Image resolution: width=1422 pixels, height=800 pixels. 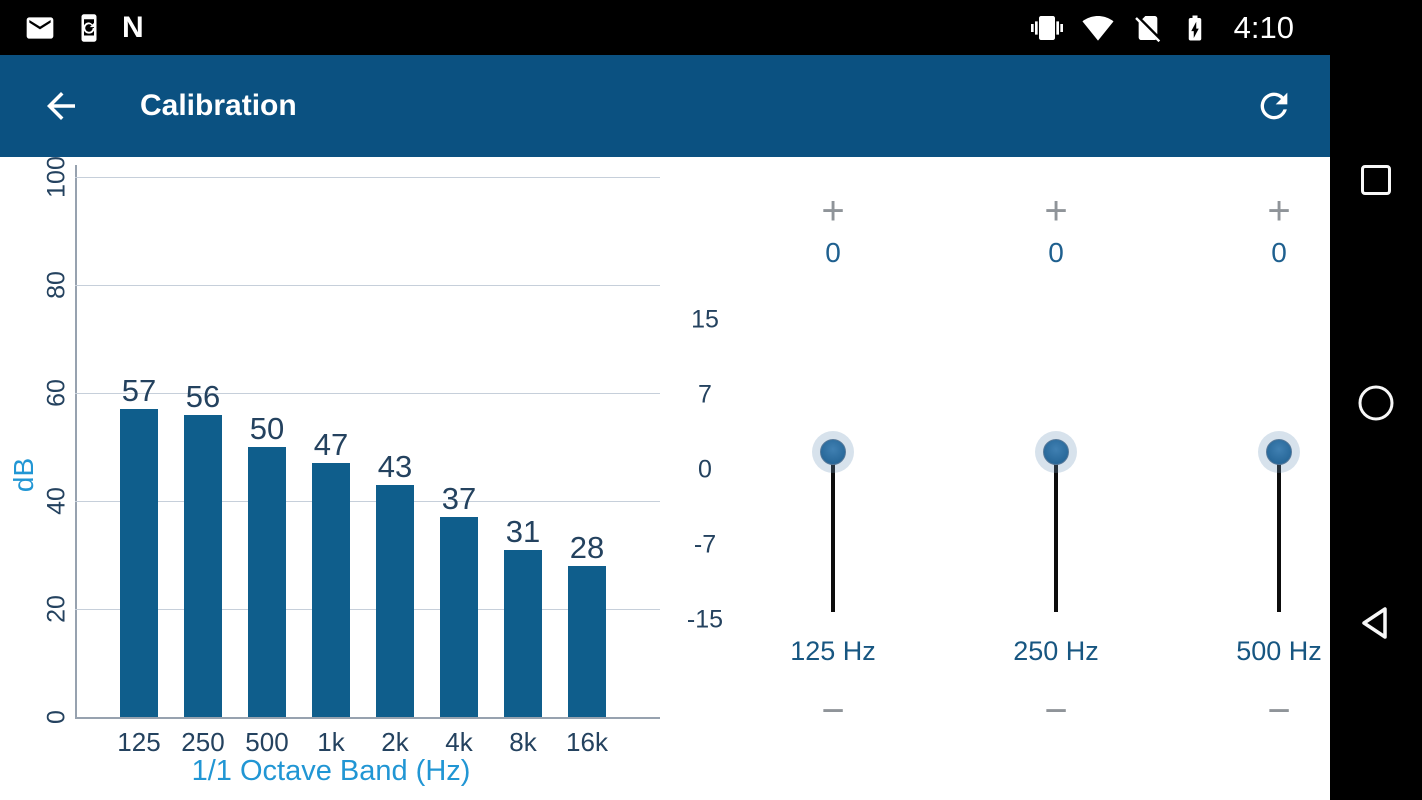 I want to click on gmail-icon, so click(x=40, y=28).